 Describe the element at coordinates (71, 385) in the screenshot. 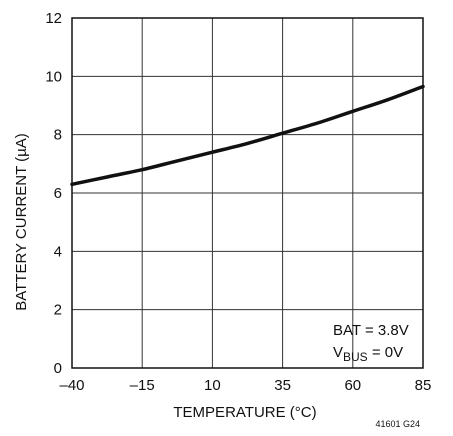

I see `x-tick-label: –40` at that location.